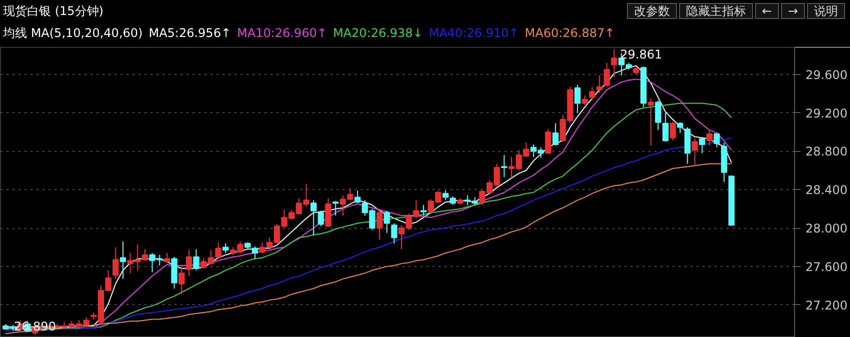  I want to click on text: 说明, so click(826, 11).